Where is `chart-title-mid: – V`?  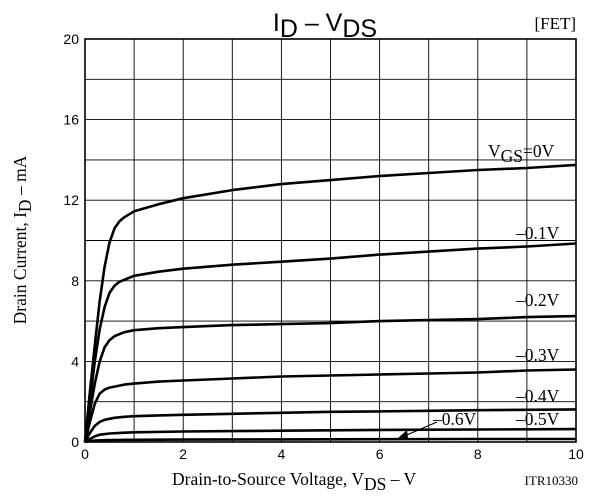
chart-title-mid: – V is located at coordinates (320, 23).